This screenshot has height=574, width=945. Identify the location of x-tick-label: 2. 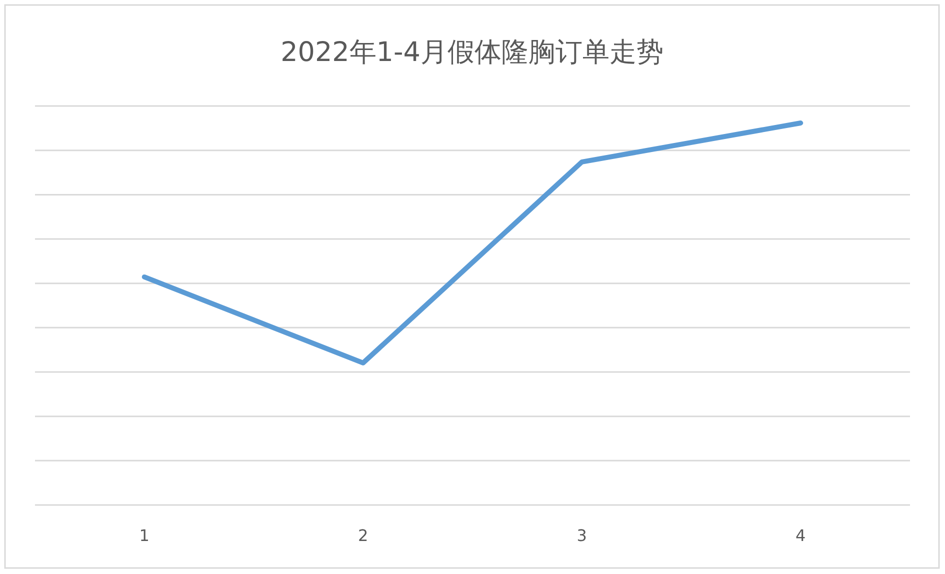
(363, 535).